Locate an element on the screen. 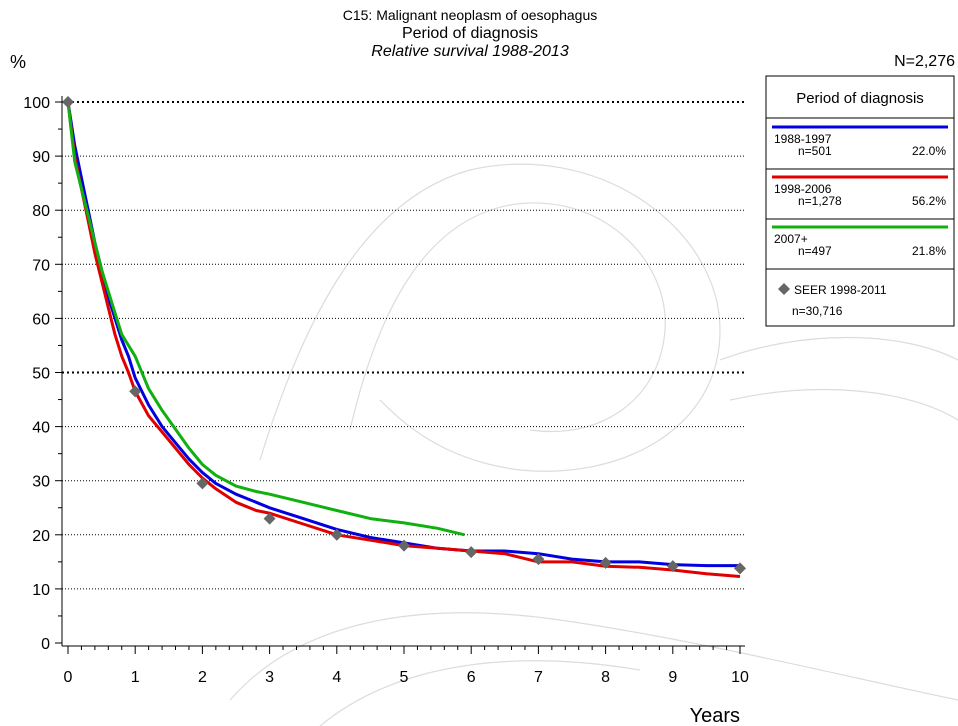 The width and height of the screenshot is (958, 726). y-tick-label: 70 is located at coordinates (41, 265).